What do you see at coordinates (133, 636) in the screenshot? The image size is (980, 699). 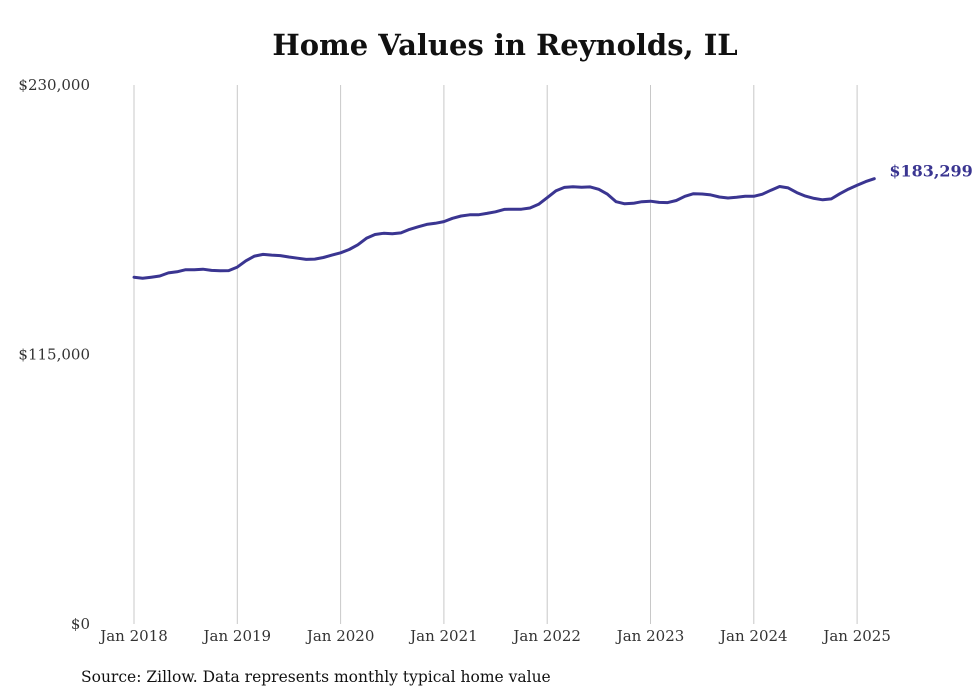 I see `x-tick-label: Jan 2018` at bounding box center [133, 636].